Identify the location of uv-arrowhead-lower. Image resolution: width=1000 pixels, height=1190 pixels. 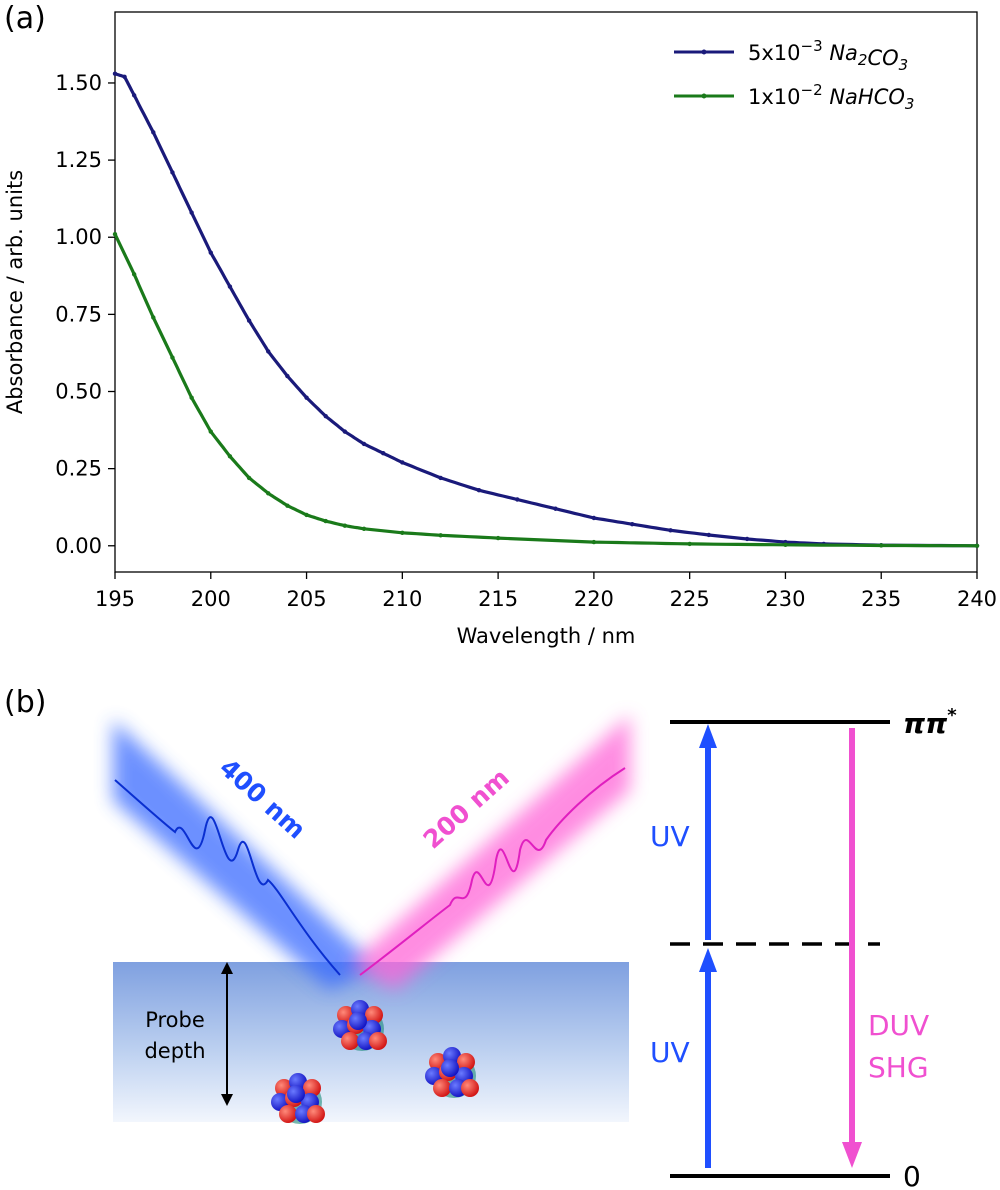
(708, 960).